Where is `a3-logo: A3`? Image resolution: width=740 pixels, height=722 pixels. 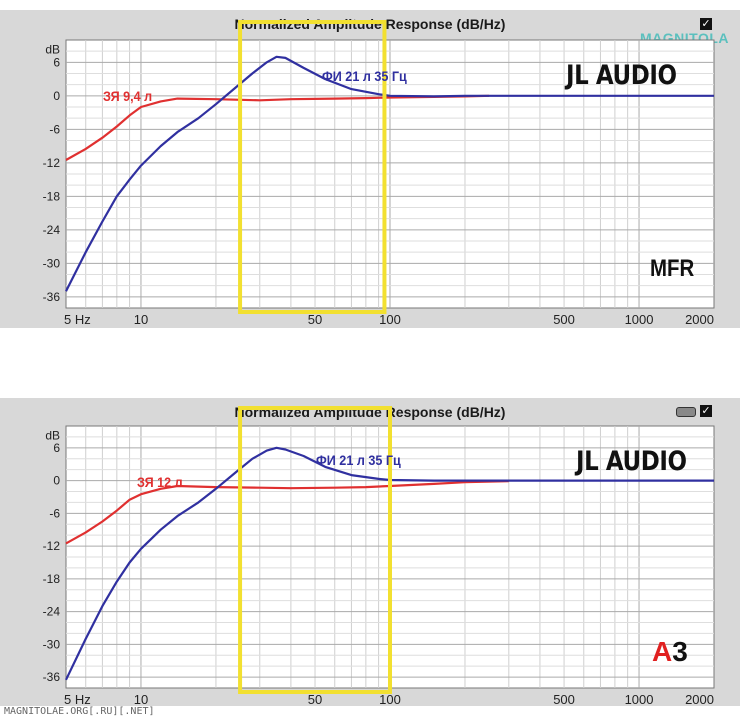
a3-logo: A3 is located at coordinates (670, 652).